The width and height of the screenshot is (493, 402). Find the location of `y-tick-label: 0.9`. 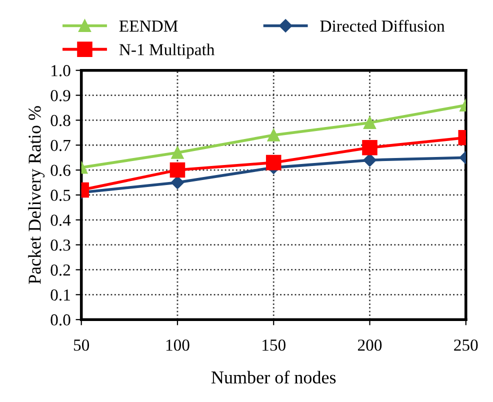

y-tick-label: 0.9 is located at coordinates (60, 96).